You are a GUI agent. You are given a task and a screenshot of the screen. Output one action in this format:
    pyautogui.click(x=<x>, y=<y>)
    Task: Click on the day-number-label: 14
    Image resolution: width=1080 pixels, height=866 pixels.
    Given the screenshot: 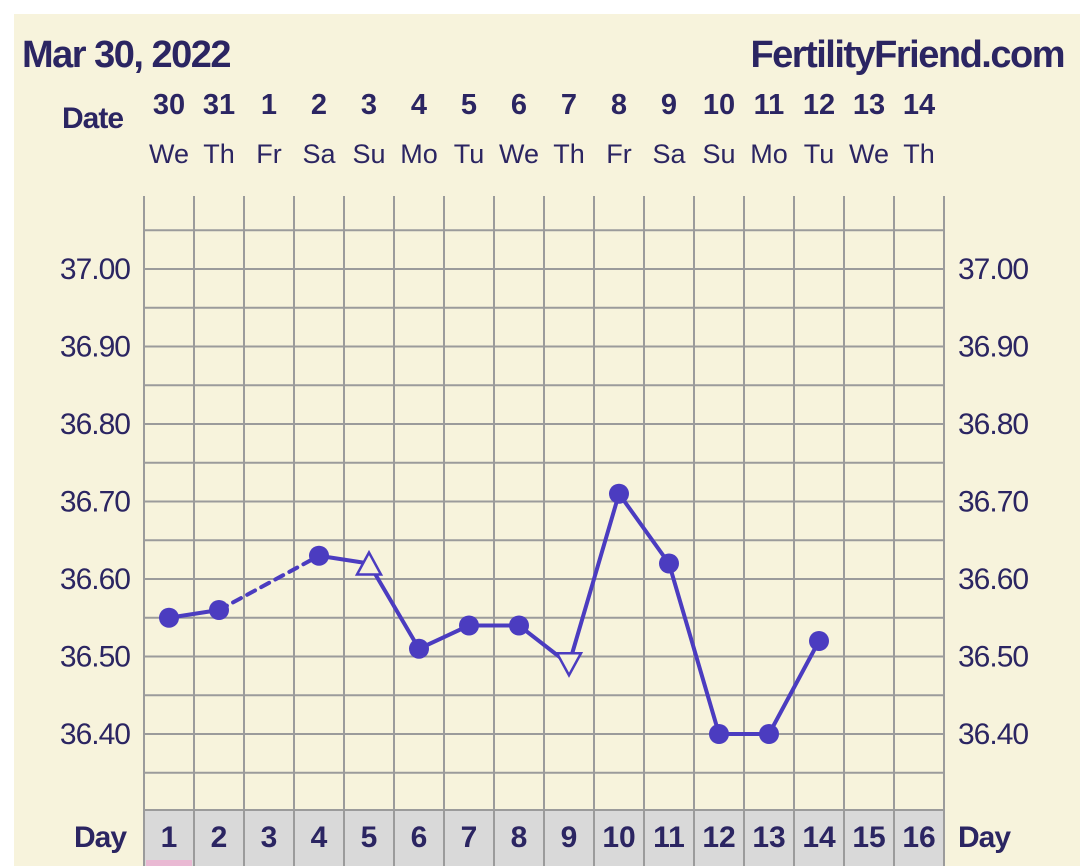 What is the action you would take?
    pyautogui.click(x=819, y=837)
    